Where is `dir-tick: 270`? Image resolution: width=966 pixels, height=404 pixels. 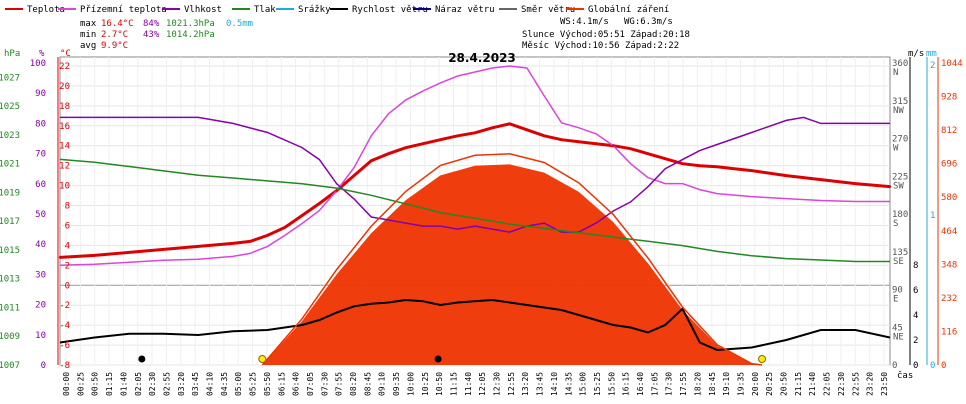
dir-tick: 270 is located at coordinates (900, 140).